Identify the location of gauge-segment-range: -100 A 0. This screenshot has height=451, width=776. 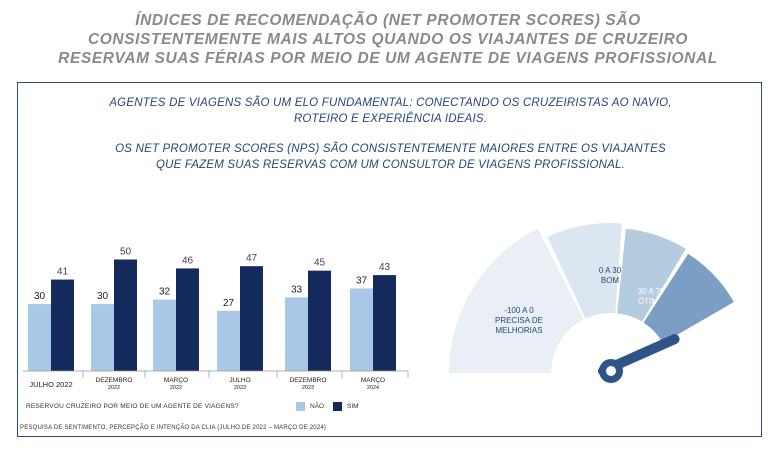
(519, 310).